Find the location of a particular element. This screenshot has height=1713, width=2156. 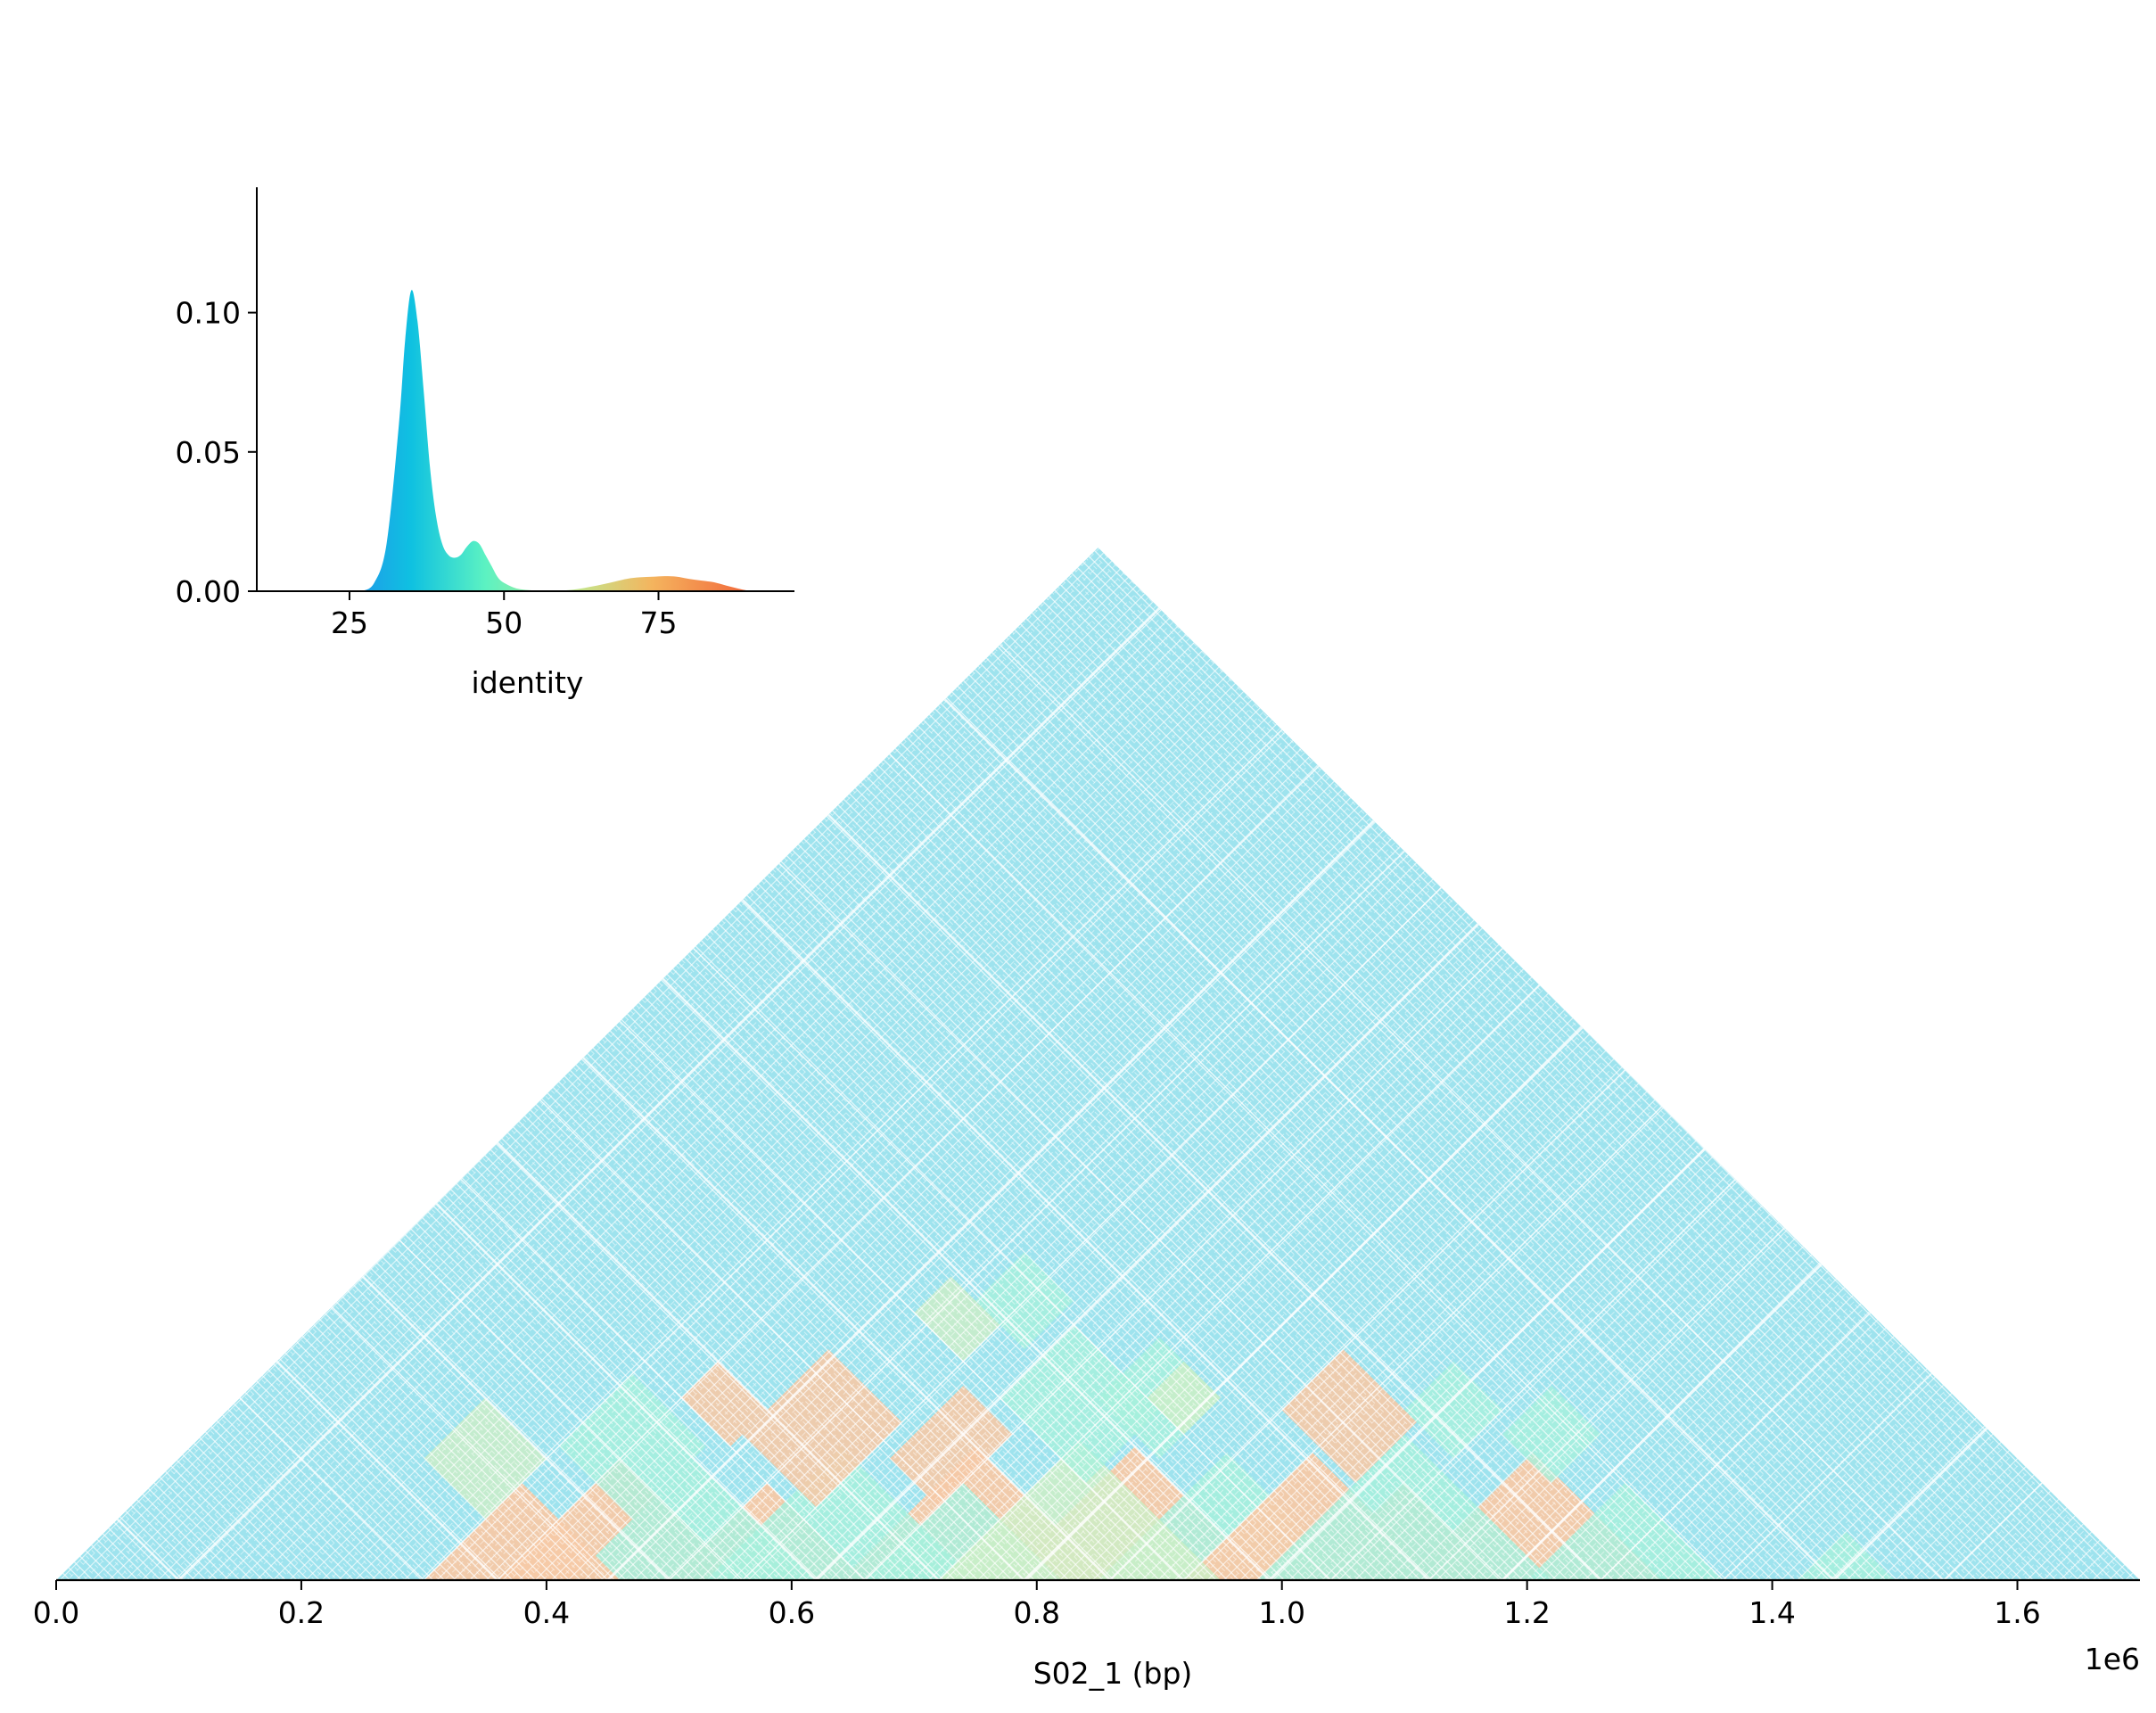

inset-x-tick-label: 75 is located at coordinates (659, 622).